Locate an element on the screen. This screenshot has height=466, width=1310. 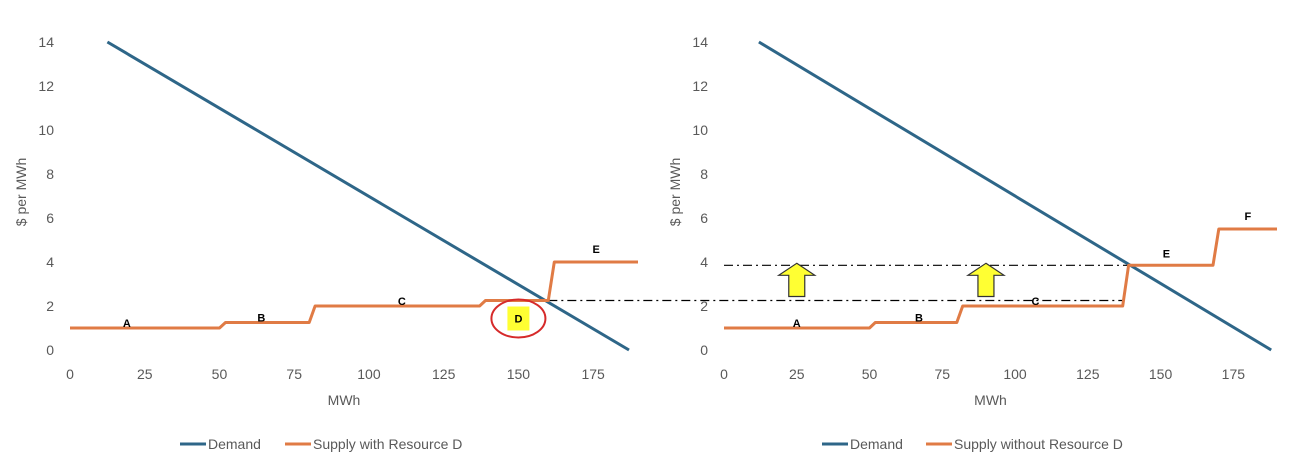
price-guide-lines is located at coordinates (838, 283).